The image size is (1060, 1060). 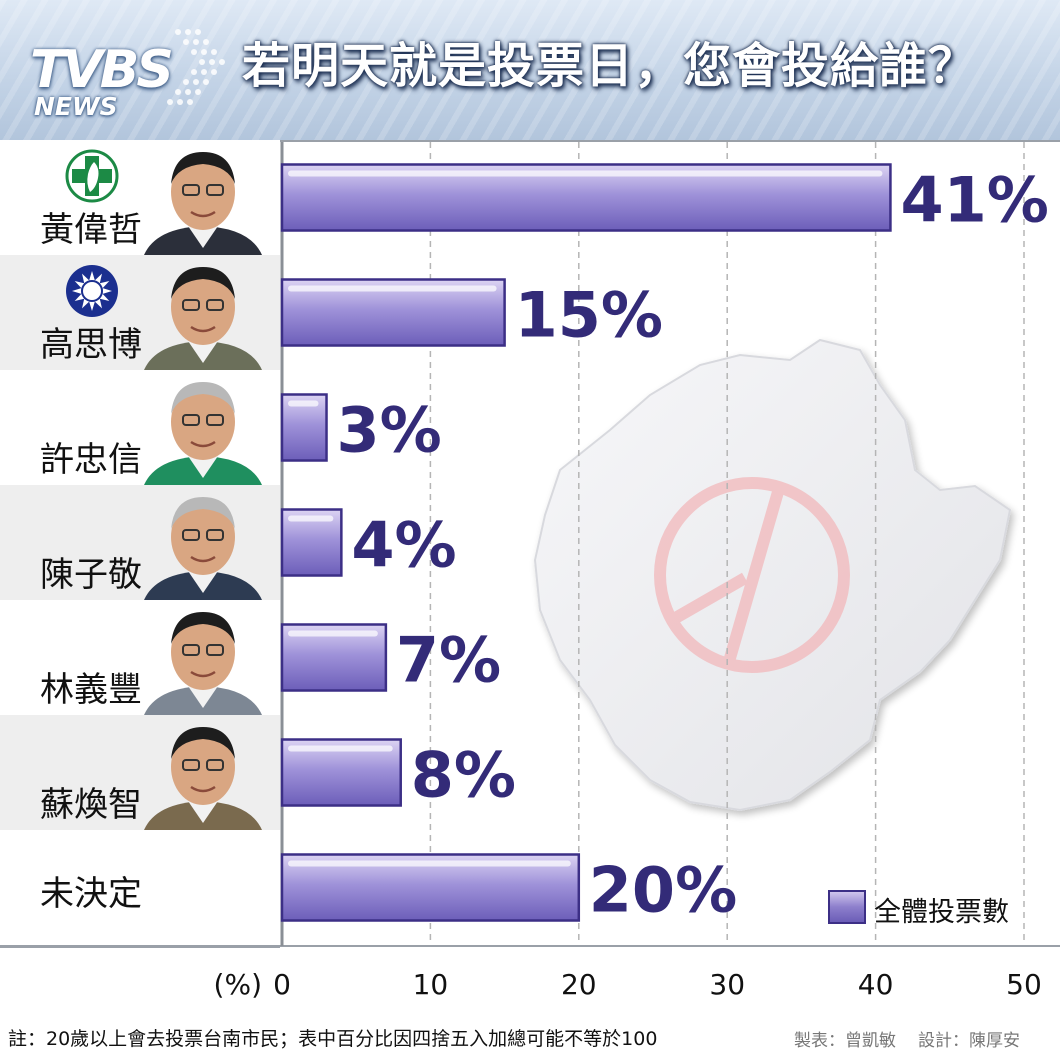 I want to click on vote-stamp-icon, so click(x=752, y=575).